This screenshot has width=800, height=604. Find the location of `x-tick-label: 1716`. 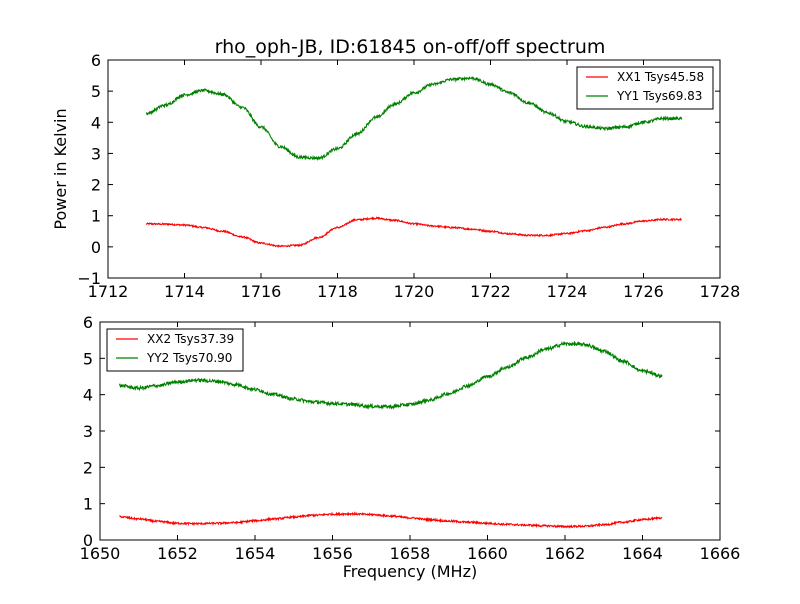

x-tick-label: 1716 is located at coordinates (261, 291).